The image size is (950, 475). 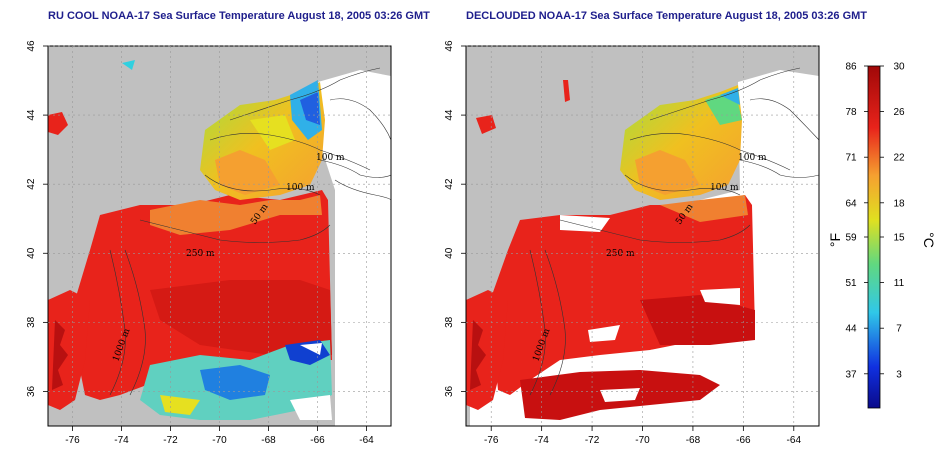 I want to click on left-map-y-ticks: 46 44 42 40 38 36, so click(x=37, y=218).